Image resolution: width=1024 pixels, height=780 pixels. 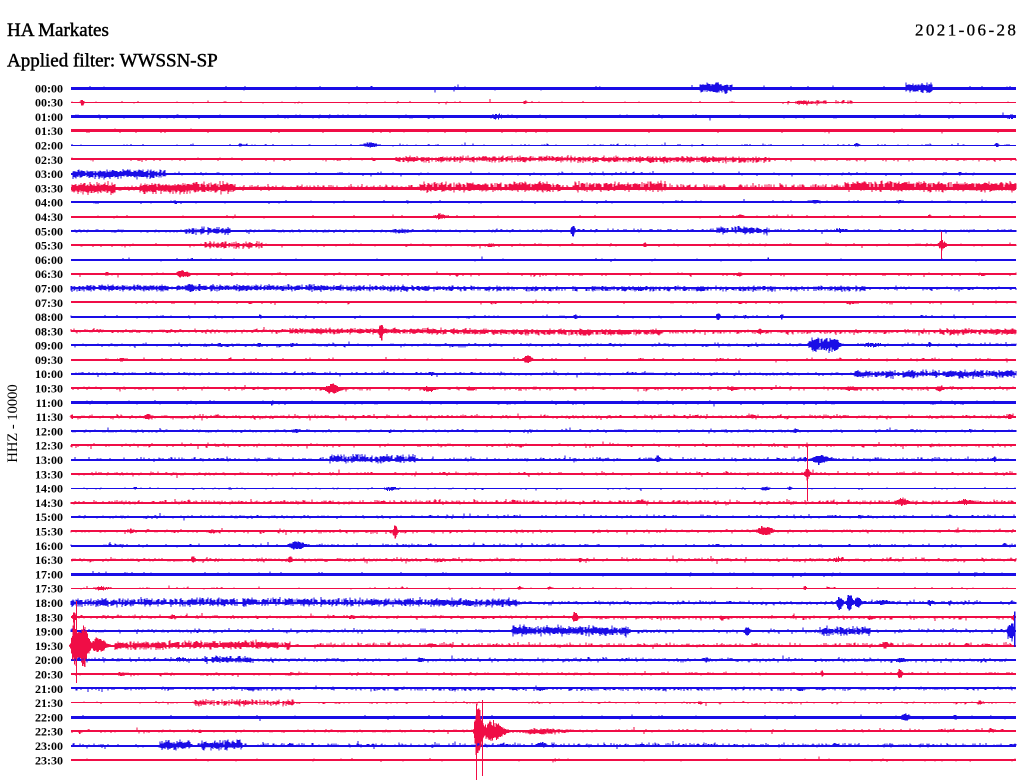 What do you see at coordinates (49, 146) in the screenshot?
I see `svg-text: 02:00` at bounding box center [49, 146].